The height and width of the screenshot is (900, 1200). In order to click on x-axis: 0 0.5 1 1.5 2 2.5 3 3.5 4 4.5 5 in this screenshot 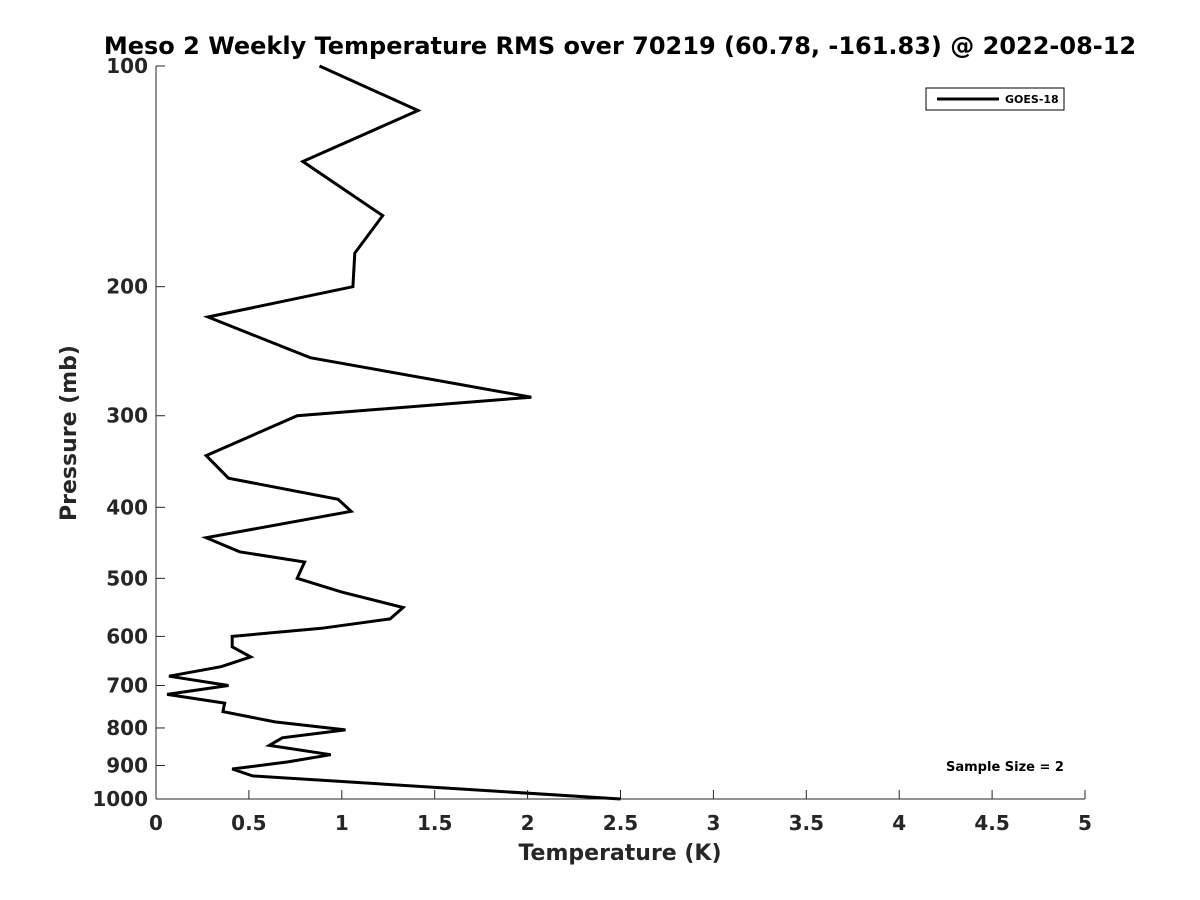, I will do `click(620, 812)`.